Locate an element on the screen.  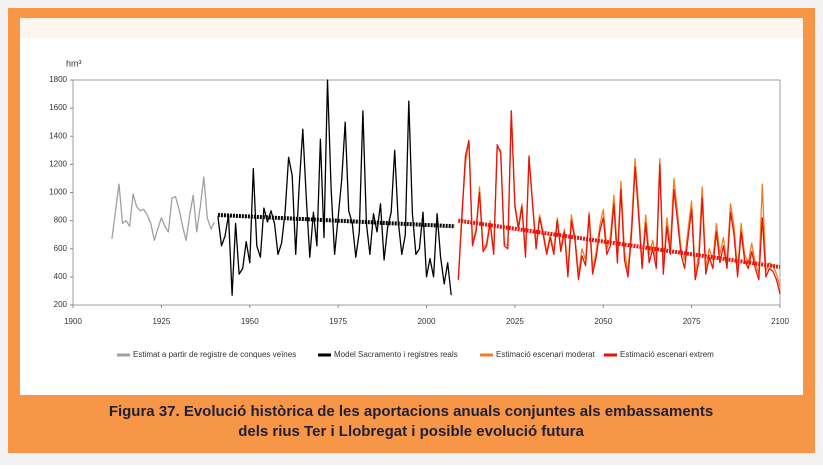
x-tick-label: 1950 is located at coordinates (250, 321).